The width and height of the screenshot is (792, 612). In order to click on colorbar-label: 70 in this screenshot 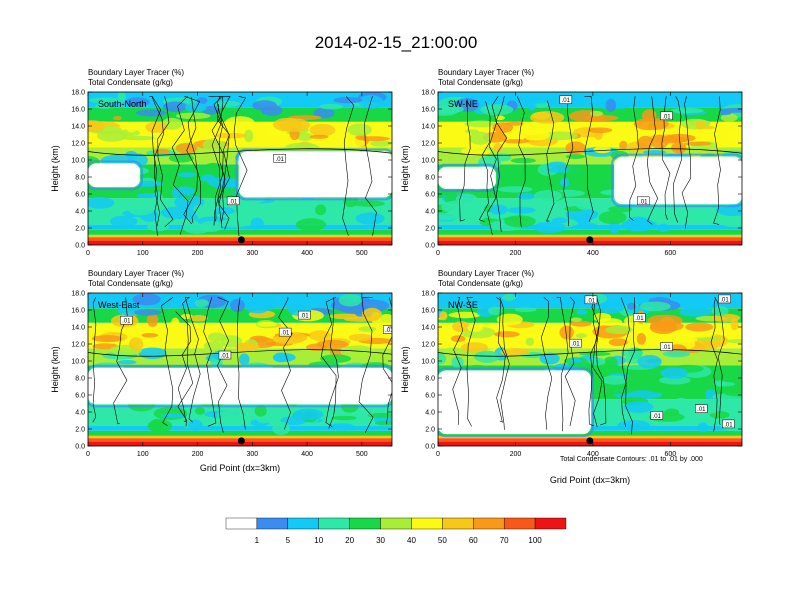, I will do `click(504, 540)`.